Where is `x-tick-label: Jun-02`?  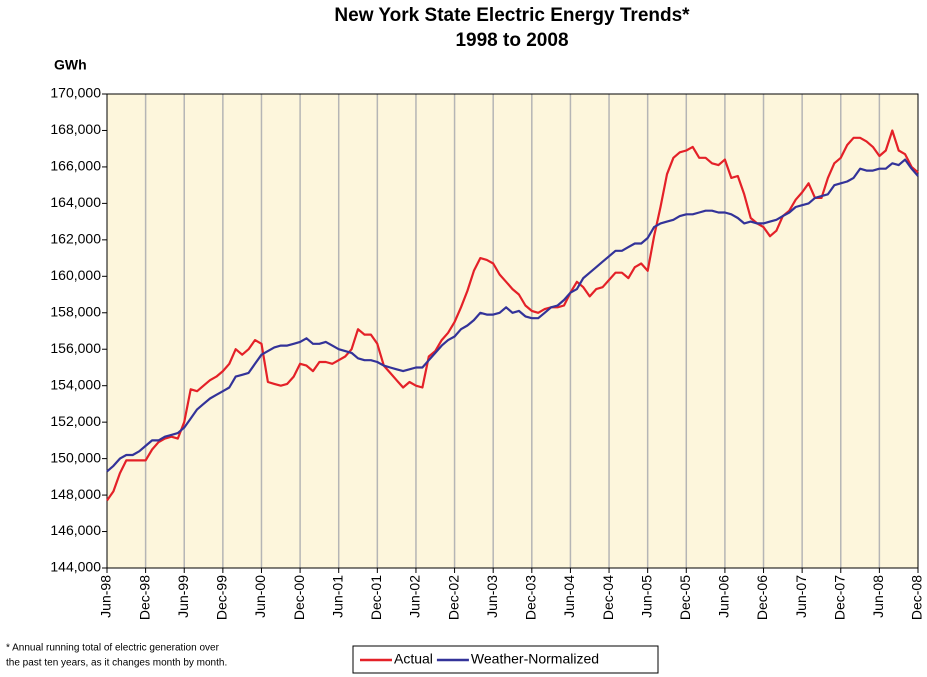 x-tick-label: Jun-02 is located at coordinates (415, 596).